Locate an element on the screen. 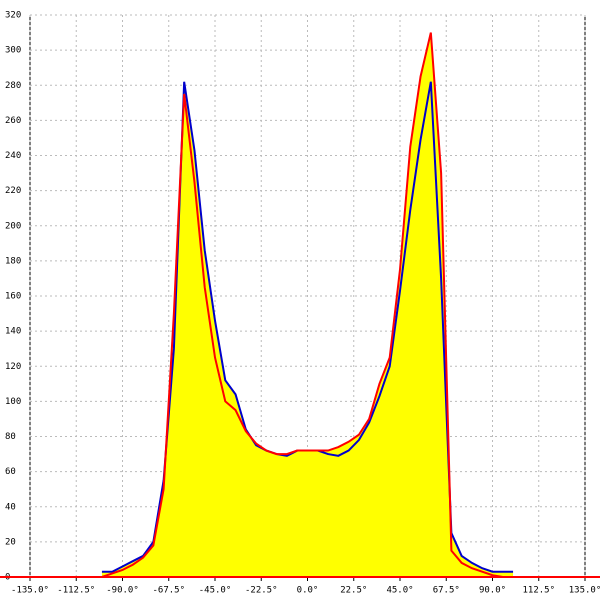  x-tick-label: -22.5° is located at coordinates (261, 591).